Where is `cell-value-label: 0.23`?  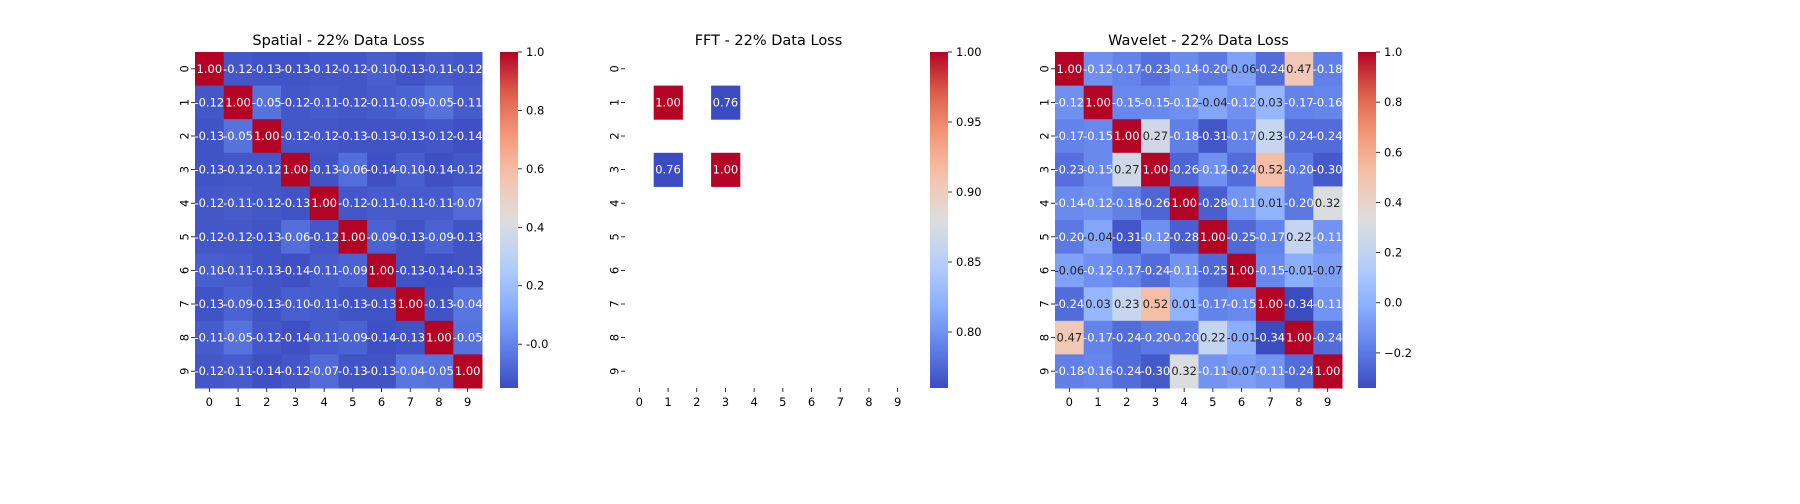
cell-value-label: 0.23 is located at coordinates (1127, 304).